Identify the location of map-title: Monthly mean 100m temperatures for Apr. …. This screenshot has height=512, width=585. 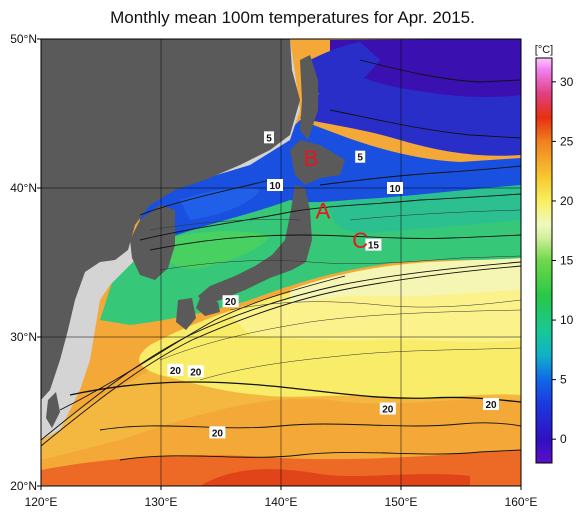
(292, 17).